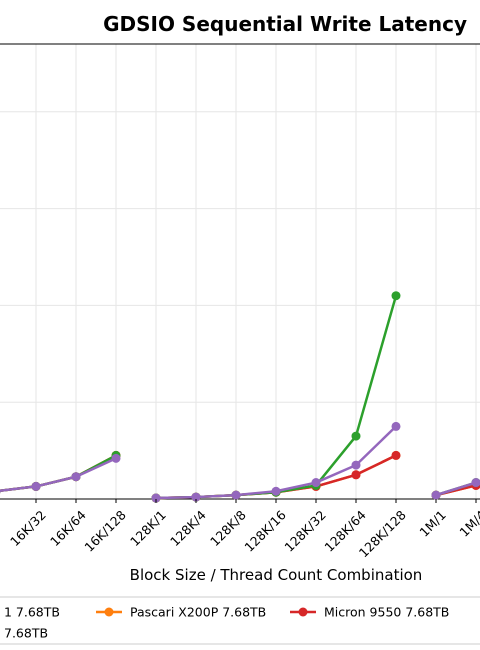 The width and height of the screenshot is (480, 650). Describe the element at coordinates (105, 531) in the screenshot. I see `x-tick-label: 16K/128` at that location.